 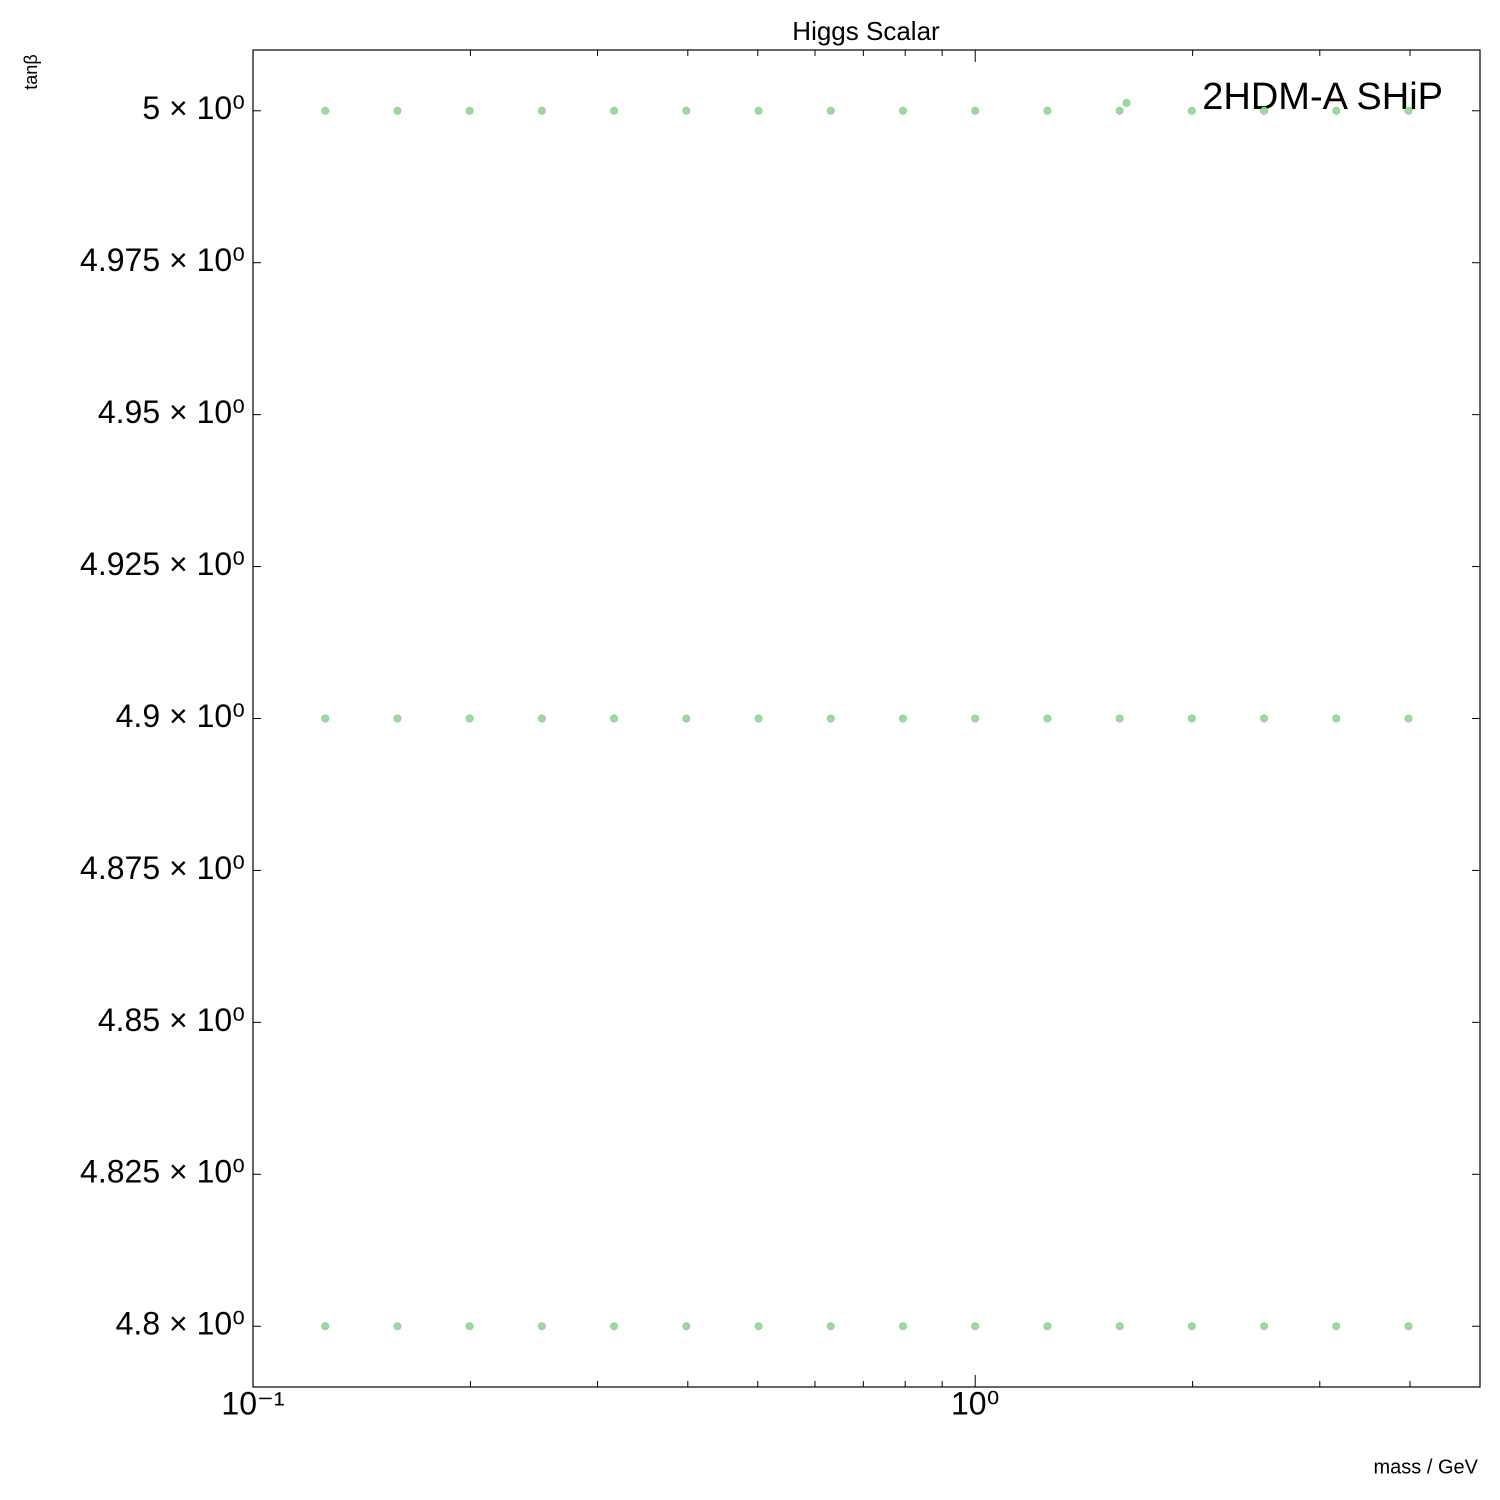 I want to click on annotation: 2HDM-A SHiP, so click(x=1322, y=97).